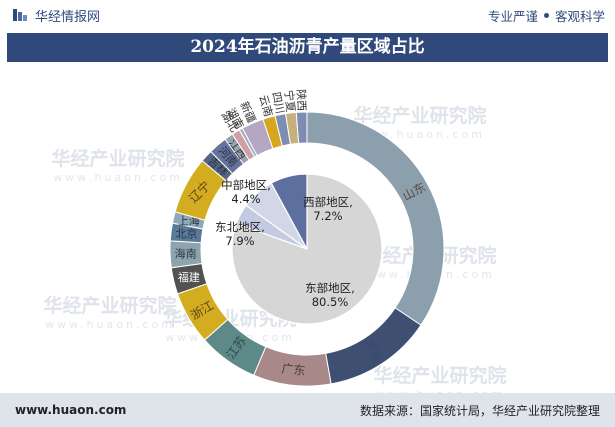 The image size is (615, 427). I want to click on brand-name: 华经情报网, so click(68, 17).